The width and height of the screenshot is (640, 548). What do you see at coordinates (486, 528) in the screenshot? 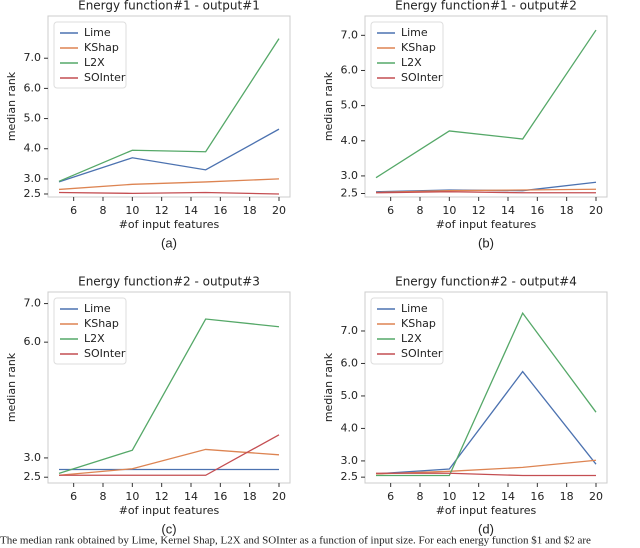
I see `panel-label: (d)` at bounding box center [486, 528].